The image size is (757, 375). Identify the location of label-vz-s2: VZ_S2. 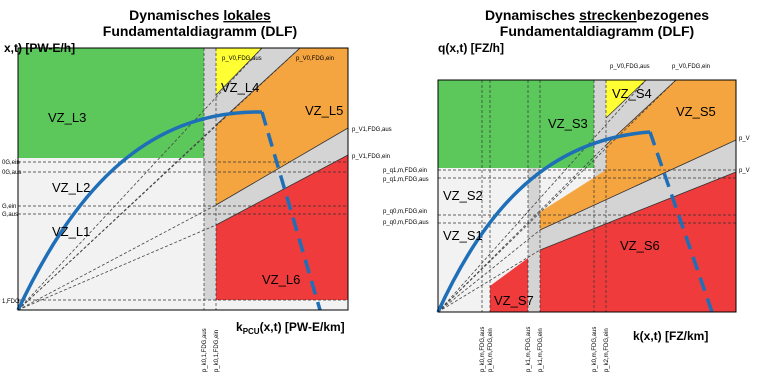
(463, 195).